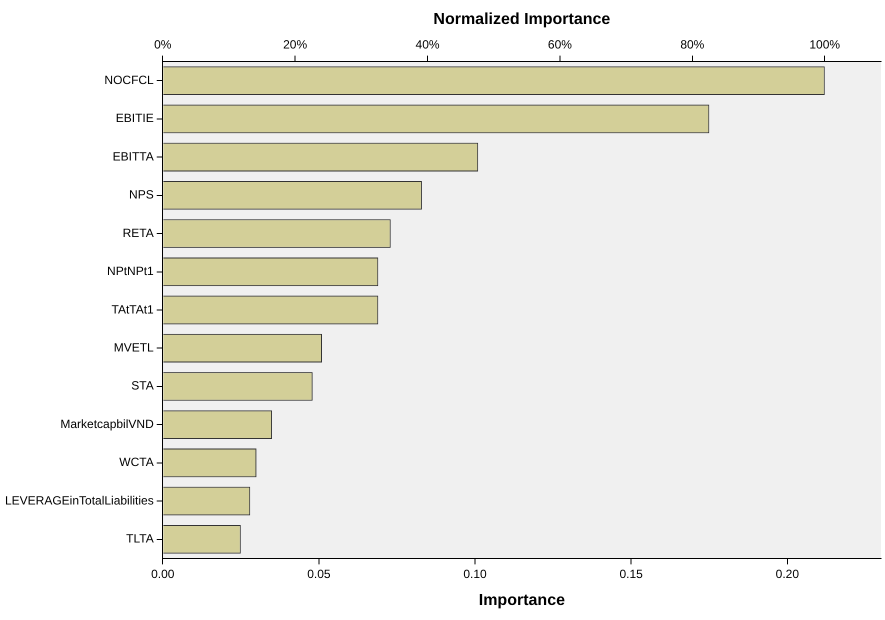 The image size is (885, 620). I want to click on y-tick-label: NPtNPt1, so click(130, 271).